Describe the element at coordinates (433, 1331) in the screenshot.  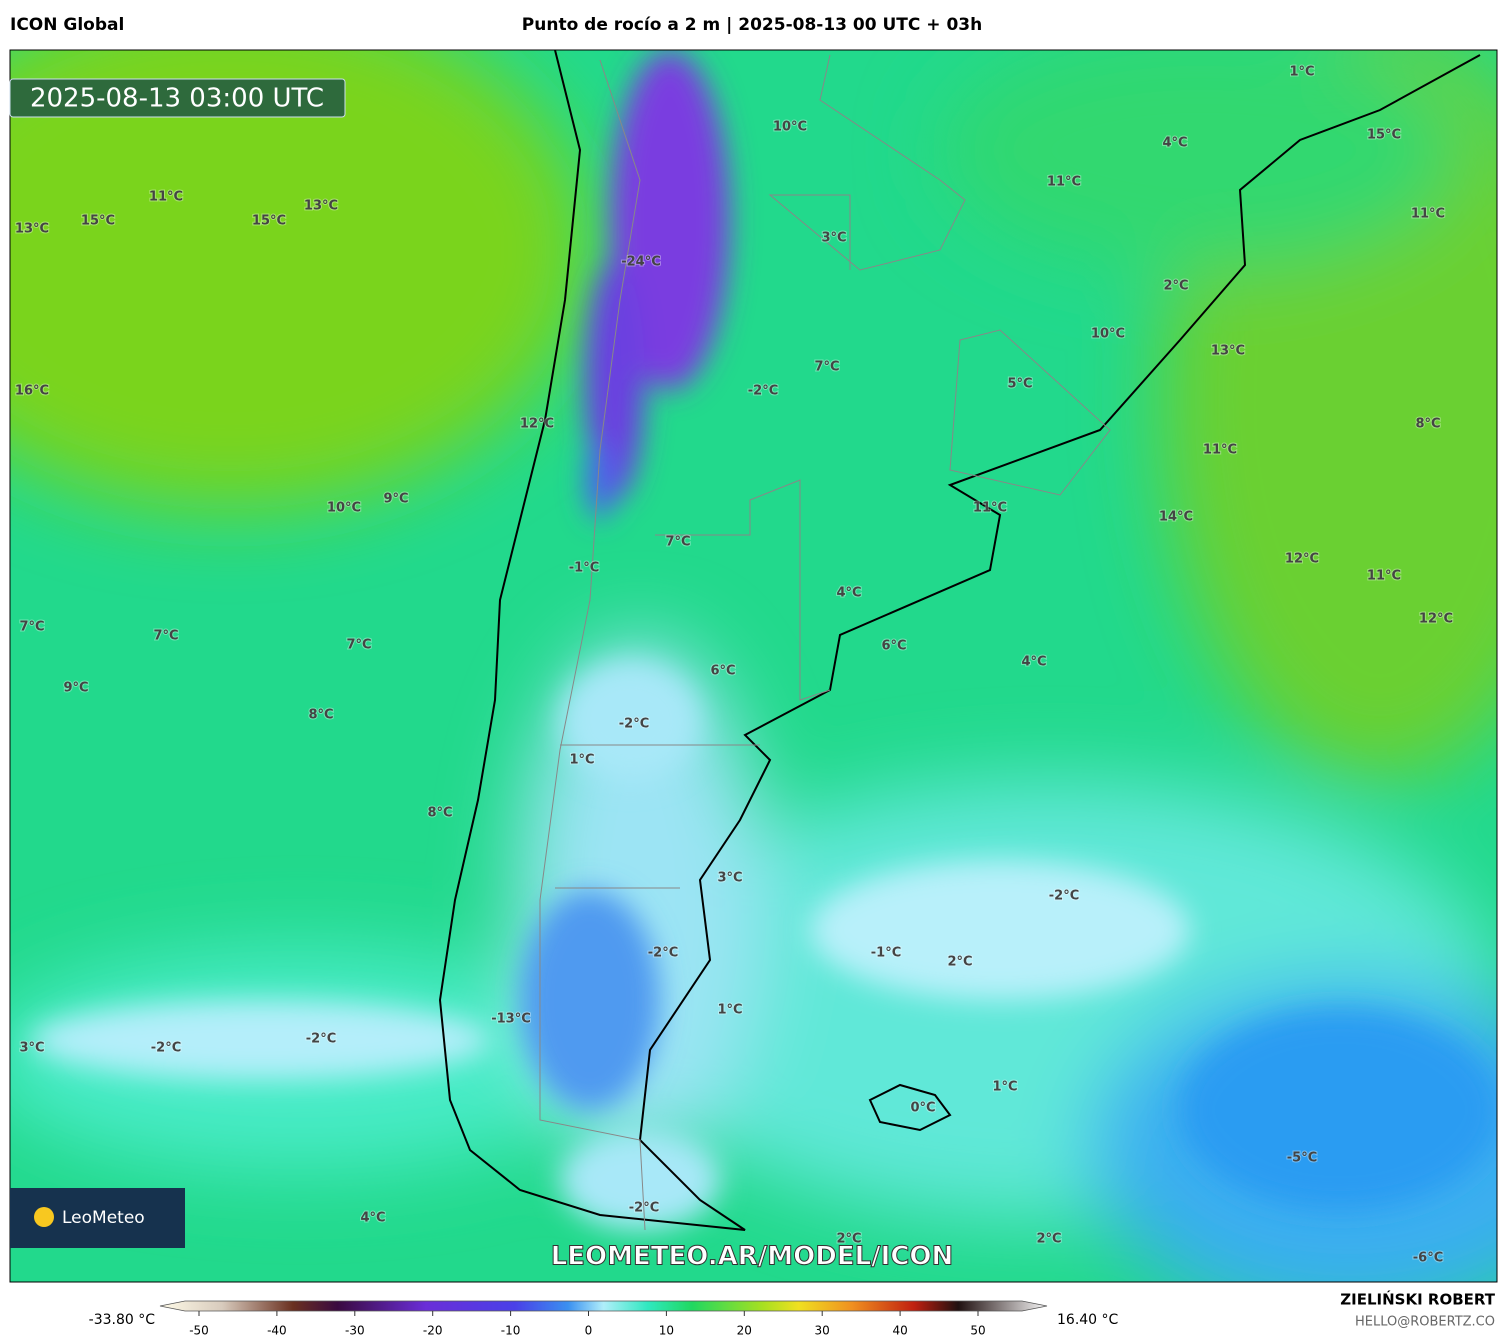
I see `colorbar-tick-label: -20` at that location.